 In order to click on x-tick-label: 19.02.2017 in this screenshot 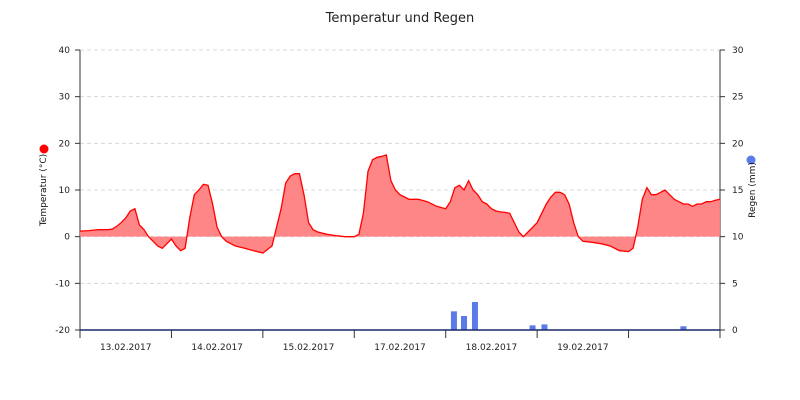, I will do `click(583, 348)`.